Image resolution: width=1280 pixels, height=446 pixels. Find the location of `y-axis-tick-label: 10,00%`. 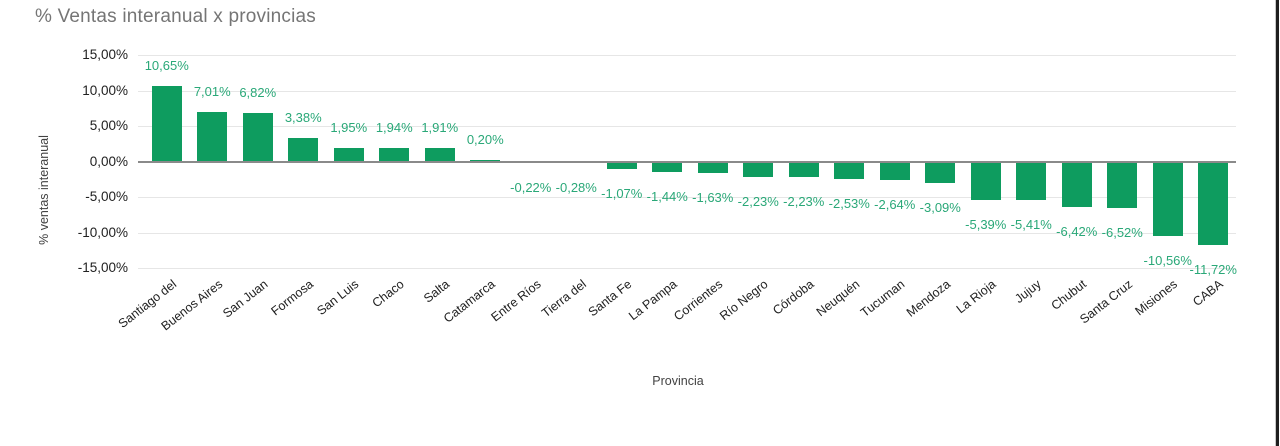

y-axis-tick-label: 10,00% is located at coordinates (105, 90).